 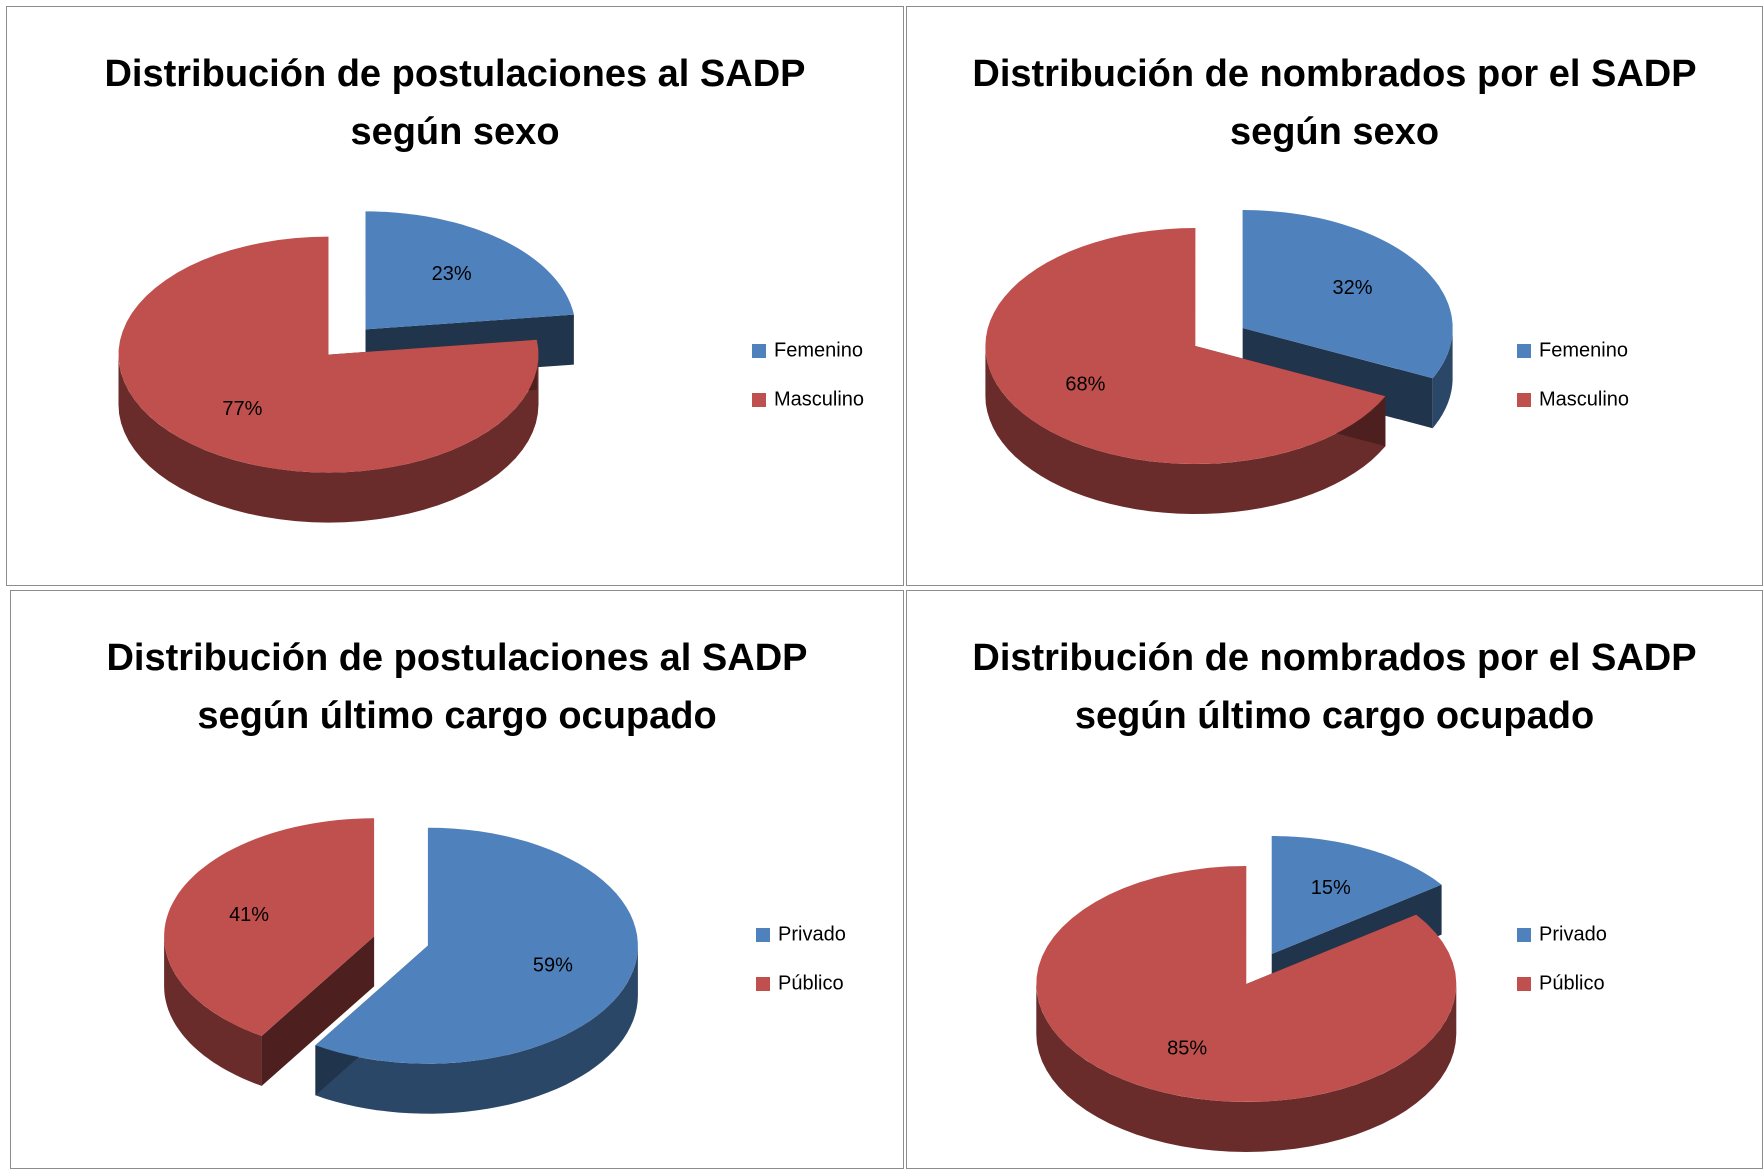 I want to click on pie-chart: 59% 41% Privado Público, so click(x=505, y=966).